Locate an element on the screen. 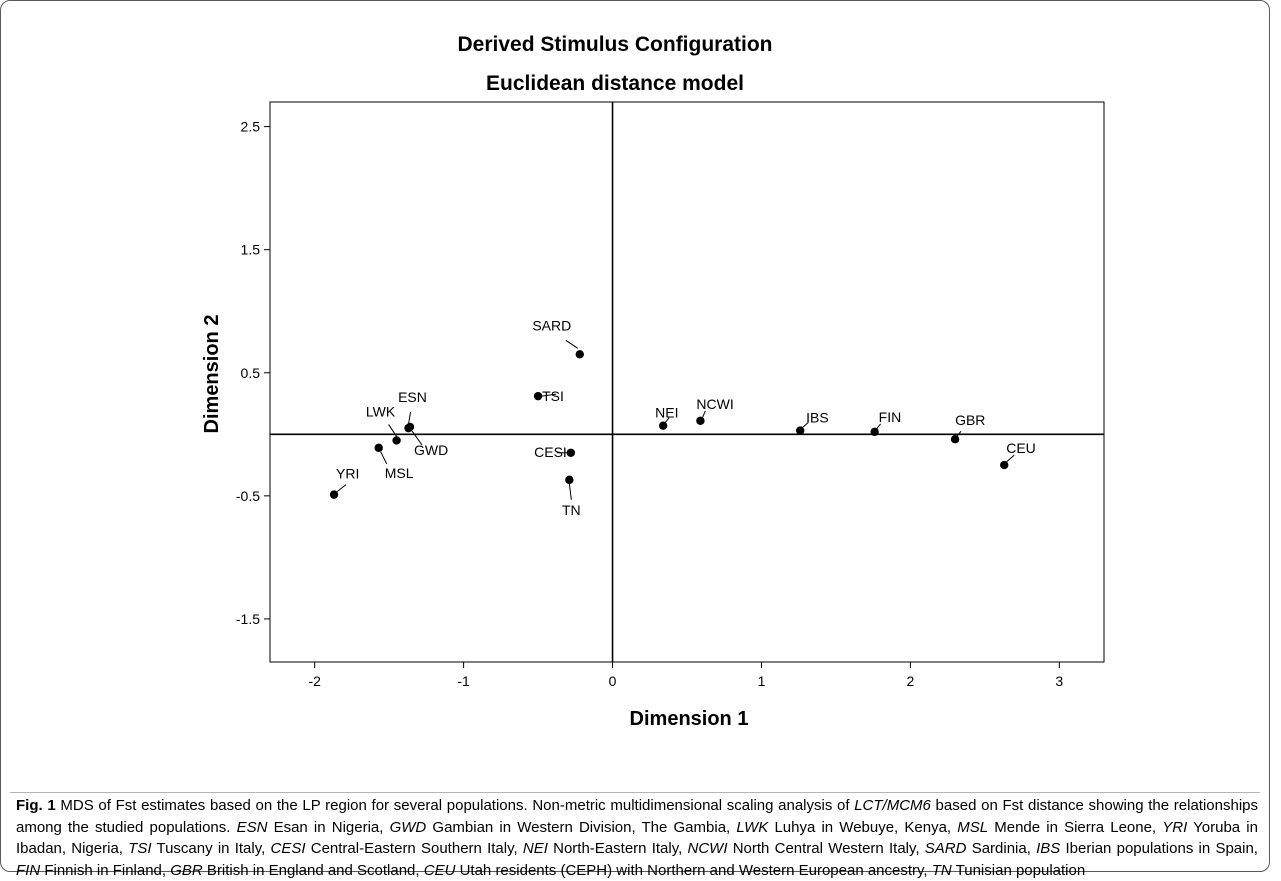 This screenshot has width=1281, height=881. caption-abbrev: LCT/MCM6 is located at coordinates (892, 805).